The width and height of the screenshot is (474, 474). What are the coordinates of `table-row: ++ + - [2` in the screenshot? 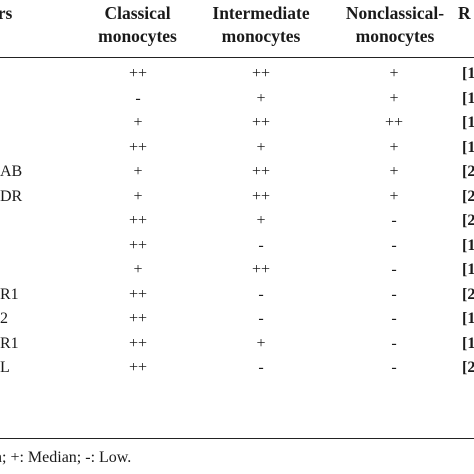 It's located at (237, 221).